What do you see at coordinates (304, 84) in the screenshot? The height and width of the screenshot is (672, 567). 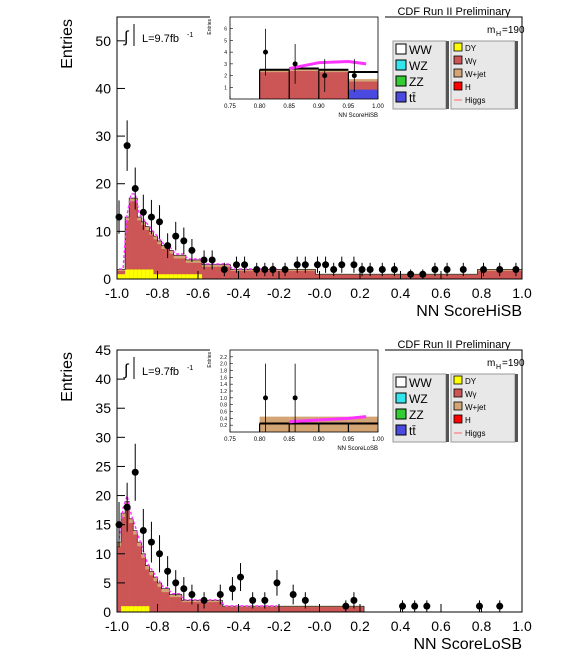 I see `inset-bin-red` at bounding box center [304, 84].